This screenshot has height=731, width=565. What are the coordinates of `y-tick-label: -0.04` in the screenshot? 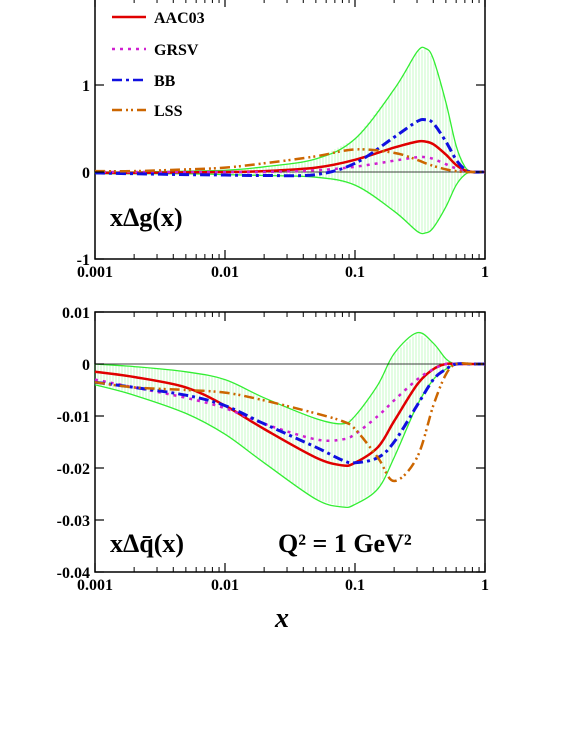 It's located at (73, 573).